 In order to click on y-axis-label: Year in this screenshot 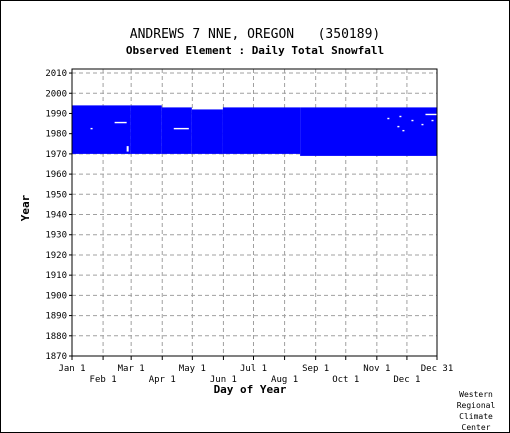, I will do `click(25, 208)`.